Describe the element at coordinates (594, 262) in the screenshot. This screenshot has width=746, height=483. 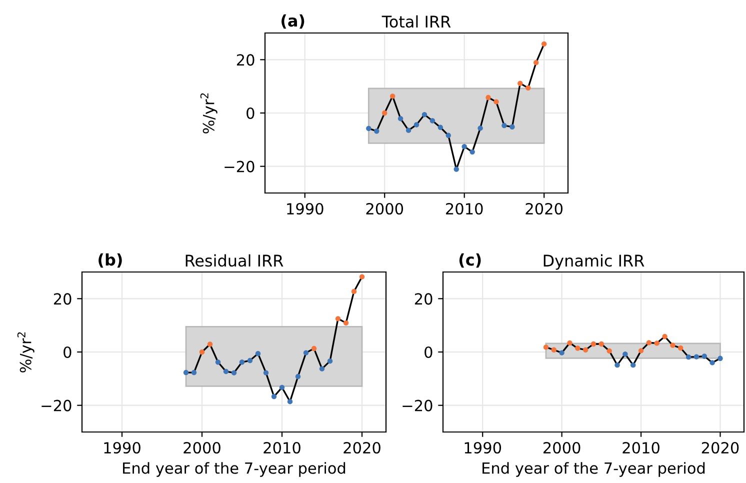
I see `chart-title: Dynamic IRR` at that location.